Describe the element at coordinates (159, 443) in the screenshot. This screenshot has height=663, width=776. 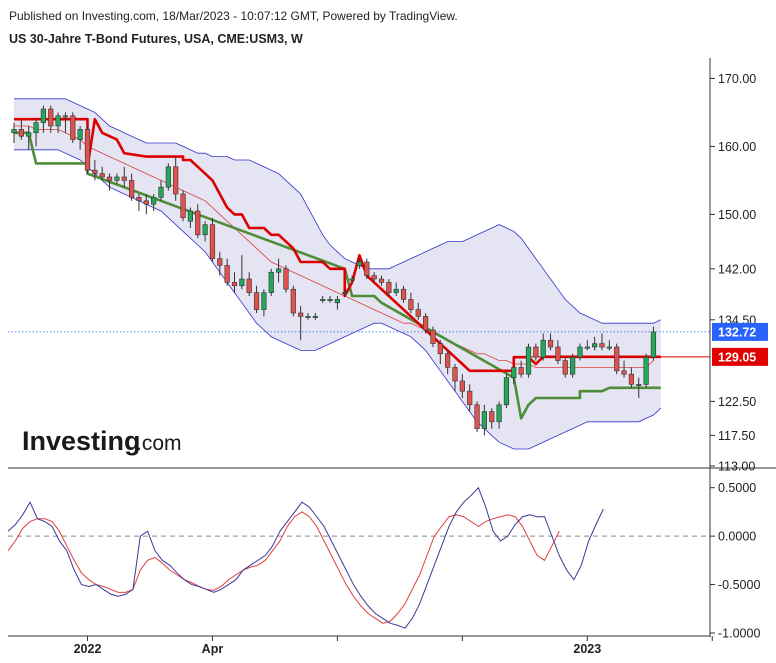
I see `logo-suffix: .com` at that location.